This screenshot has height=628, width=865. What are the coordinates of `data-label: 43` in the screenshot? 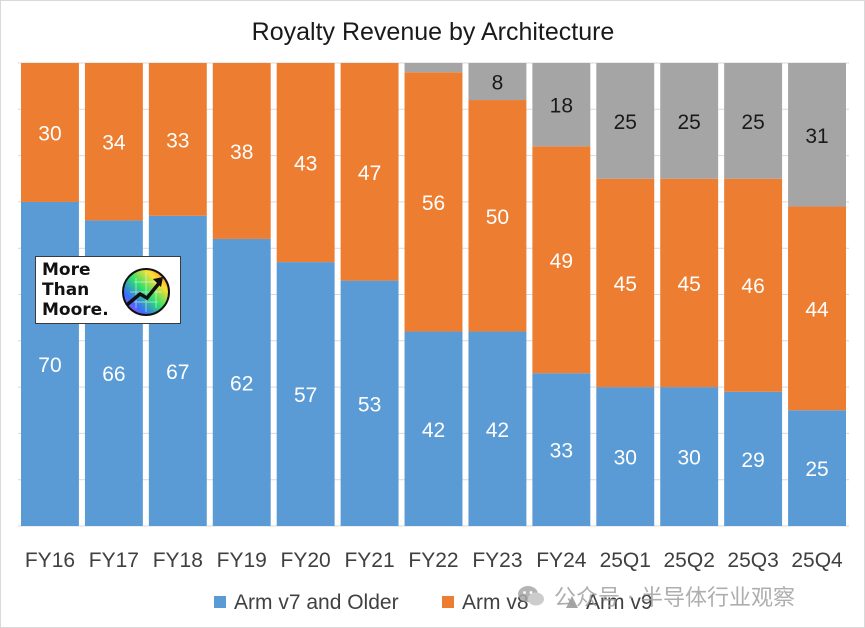 It's located at (305, 164).